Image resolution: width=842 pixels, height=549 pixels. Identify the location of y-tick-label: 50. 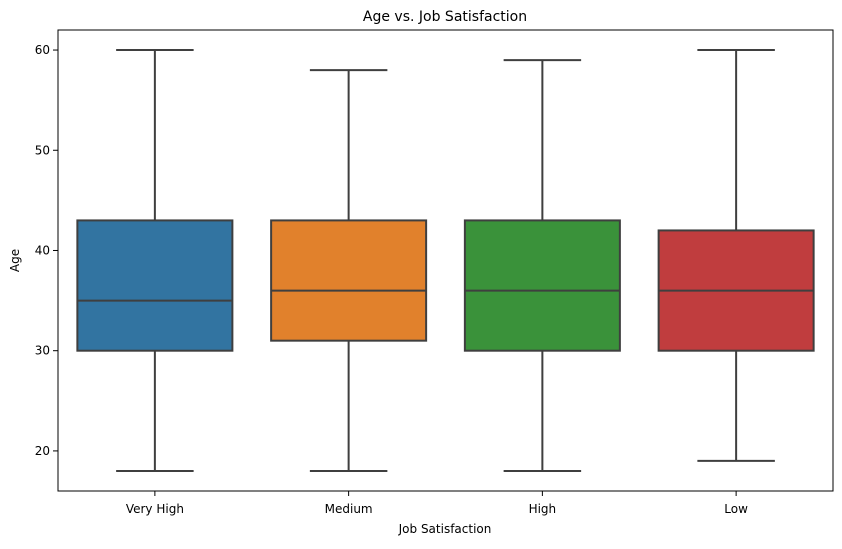
(42, 150).